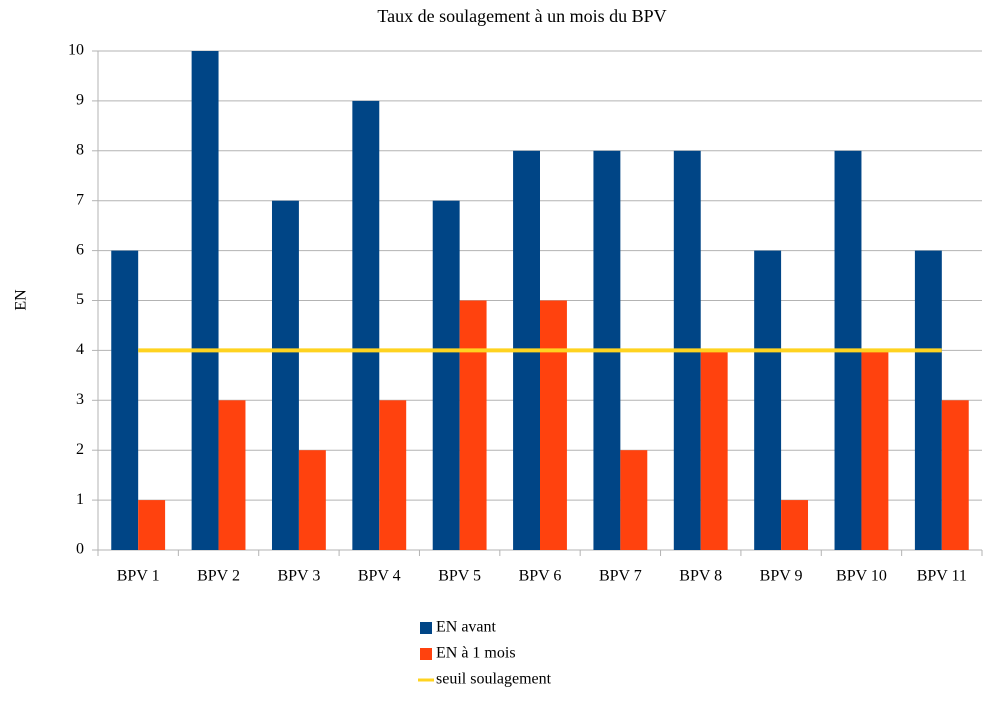  What do you see at coordinates (781, 576) in the screenshot?
I see `x-tick-label: BPV 9` at bounding box center [781, 576].